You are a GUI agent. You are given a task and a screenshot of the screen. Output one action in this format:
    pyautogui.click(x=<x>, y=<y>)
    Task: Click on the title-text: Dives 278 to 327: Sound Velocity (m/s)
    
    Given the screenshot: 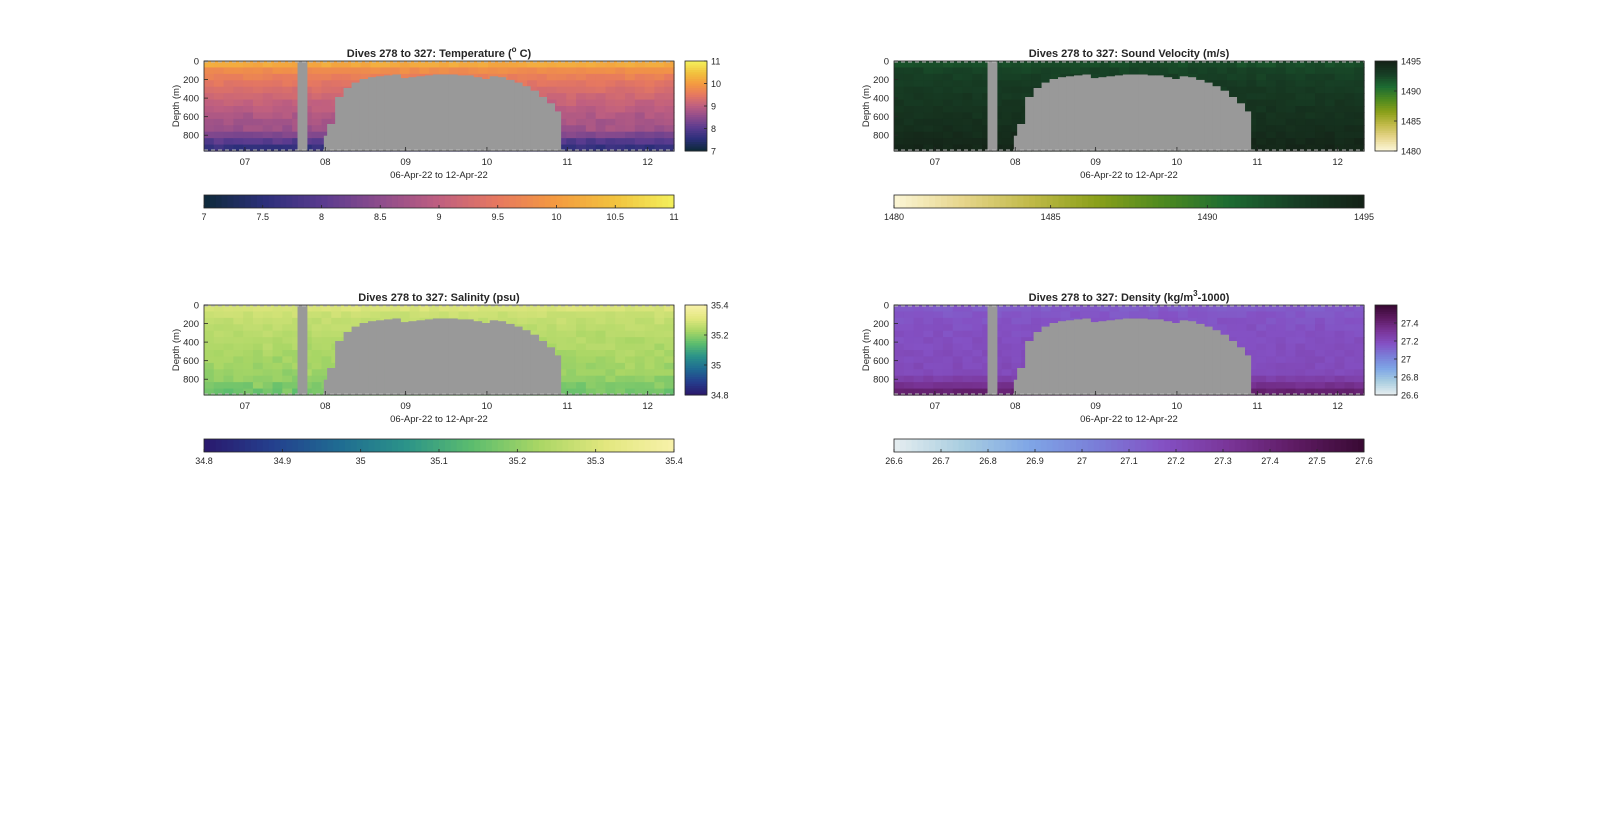 What is the action you would take?
    pyautogui.click(x=1129, y=54)
    